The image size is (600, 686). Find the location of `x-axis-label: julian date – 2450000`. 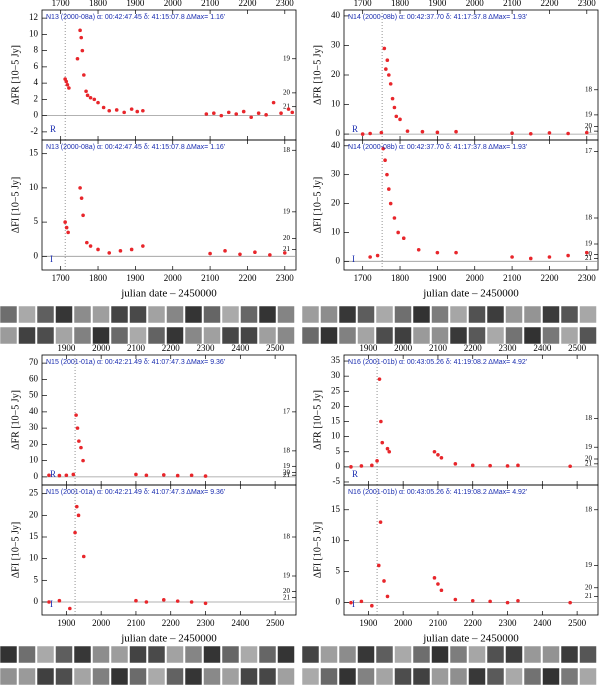

x-axis-label: julian date – 2450000 is located at coordinates (168, 639).